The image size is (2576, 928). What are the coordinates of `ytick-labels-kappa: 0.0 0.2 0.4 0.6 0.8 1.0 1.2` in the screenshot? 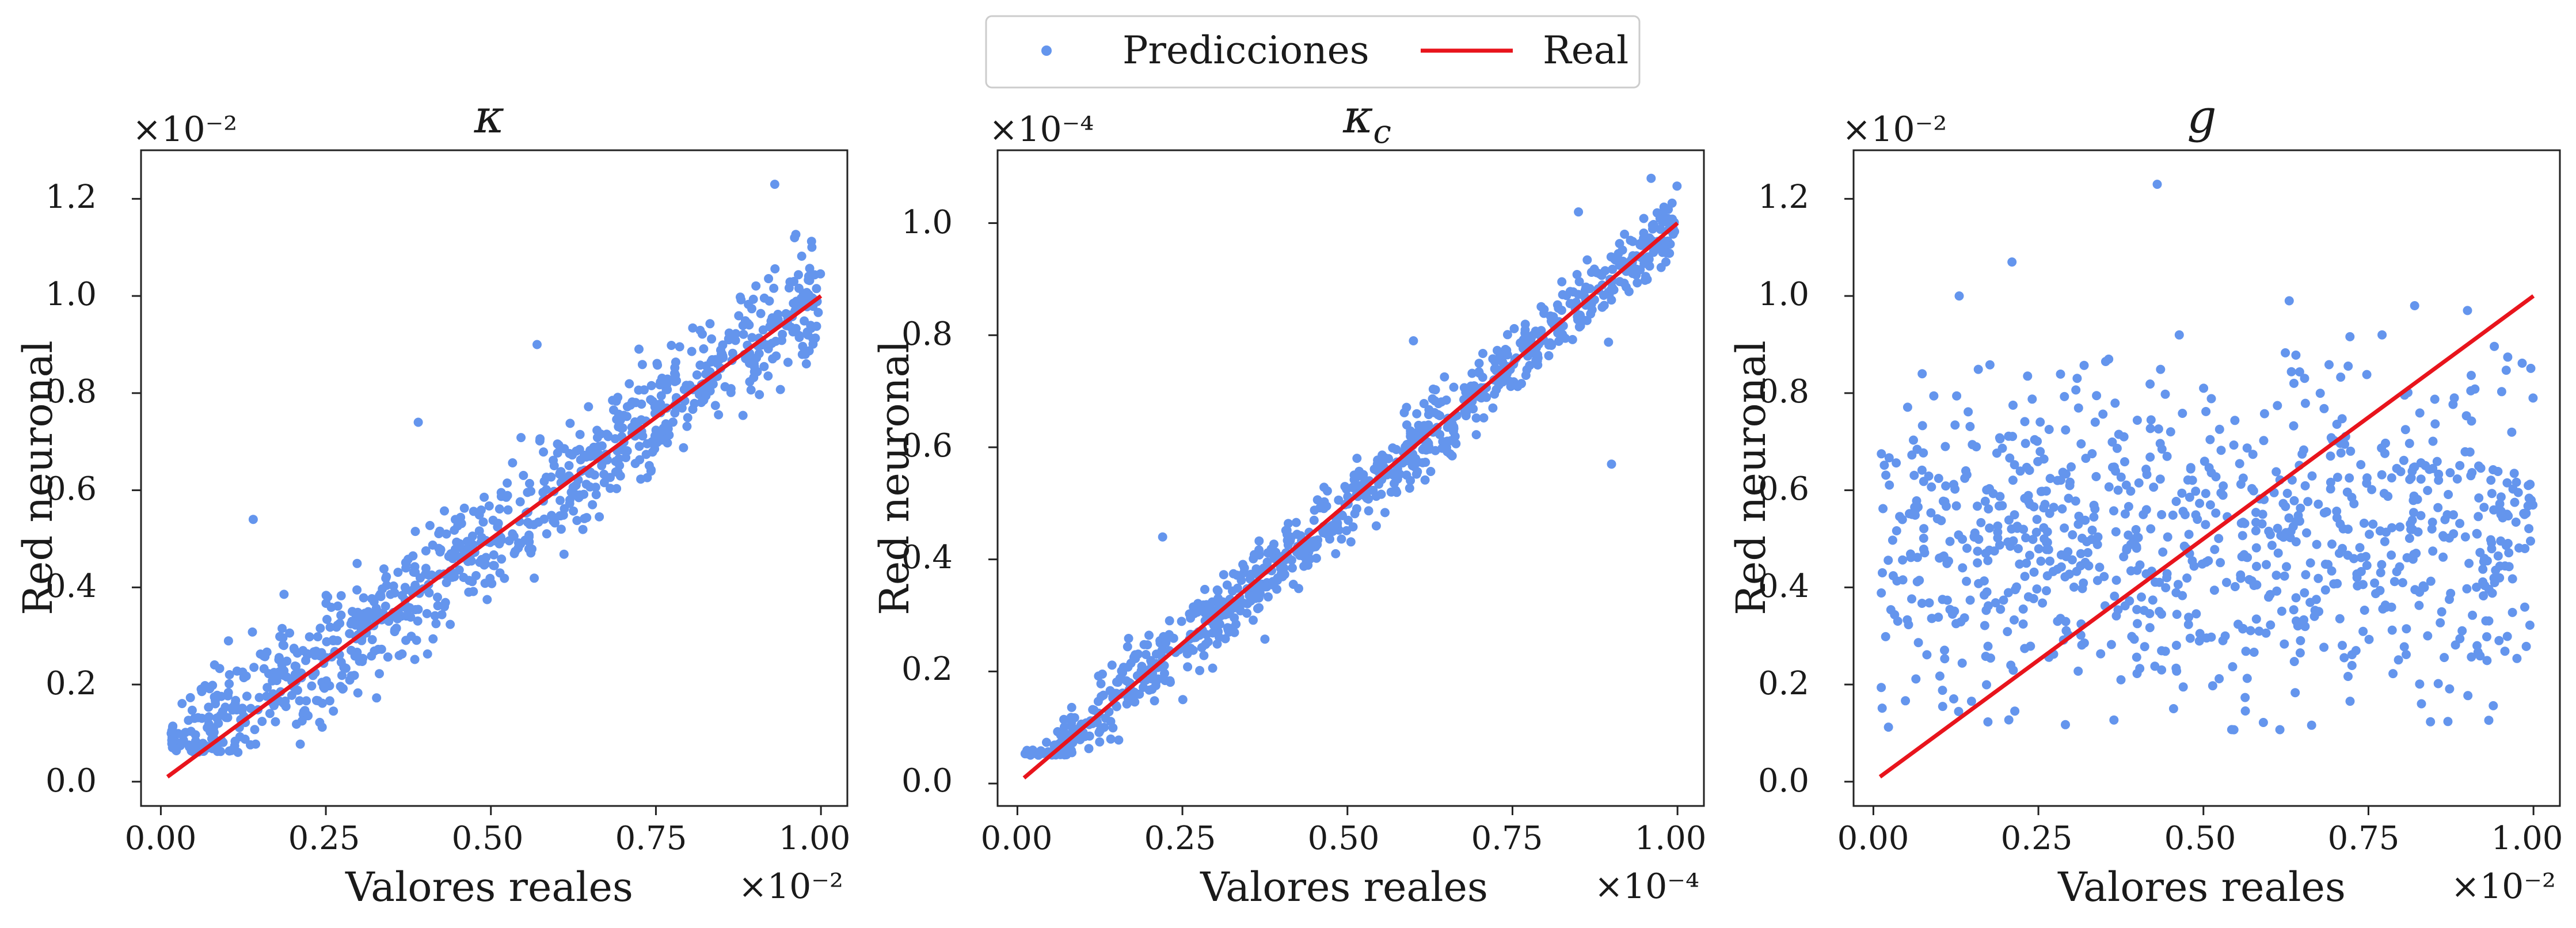 It's located at (71, 489).